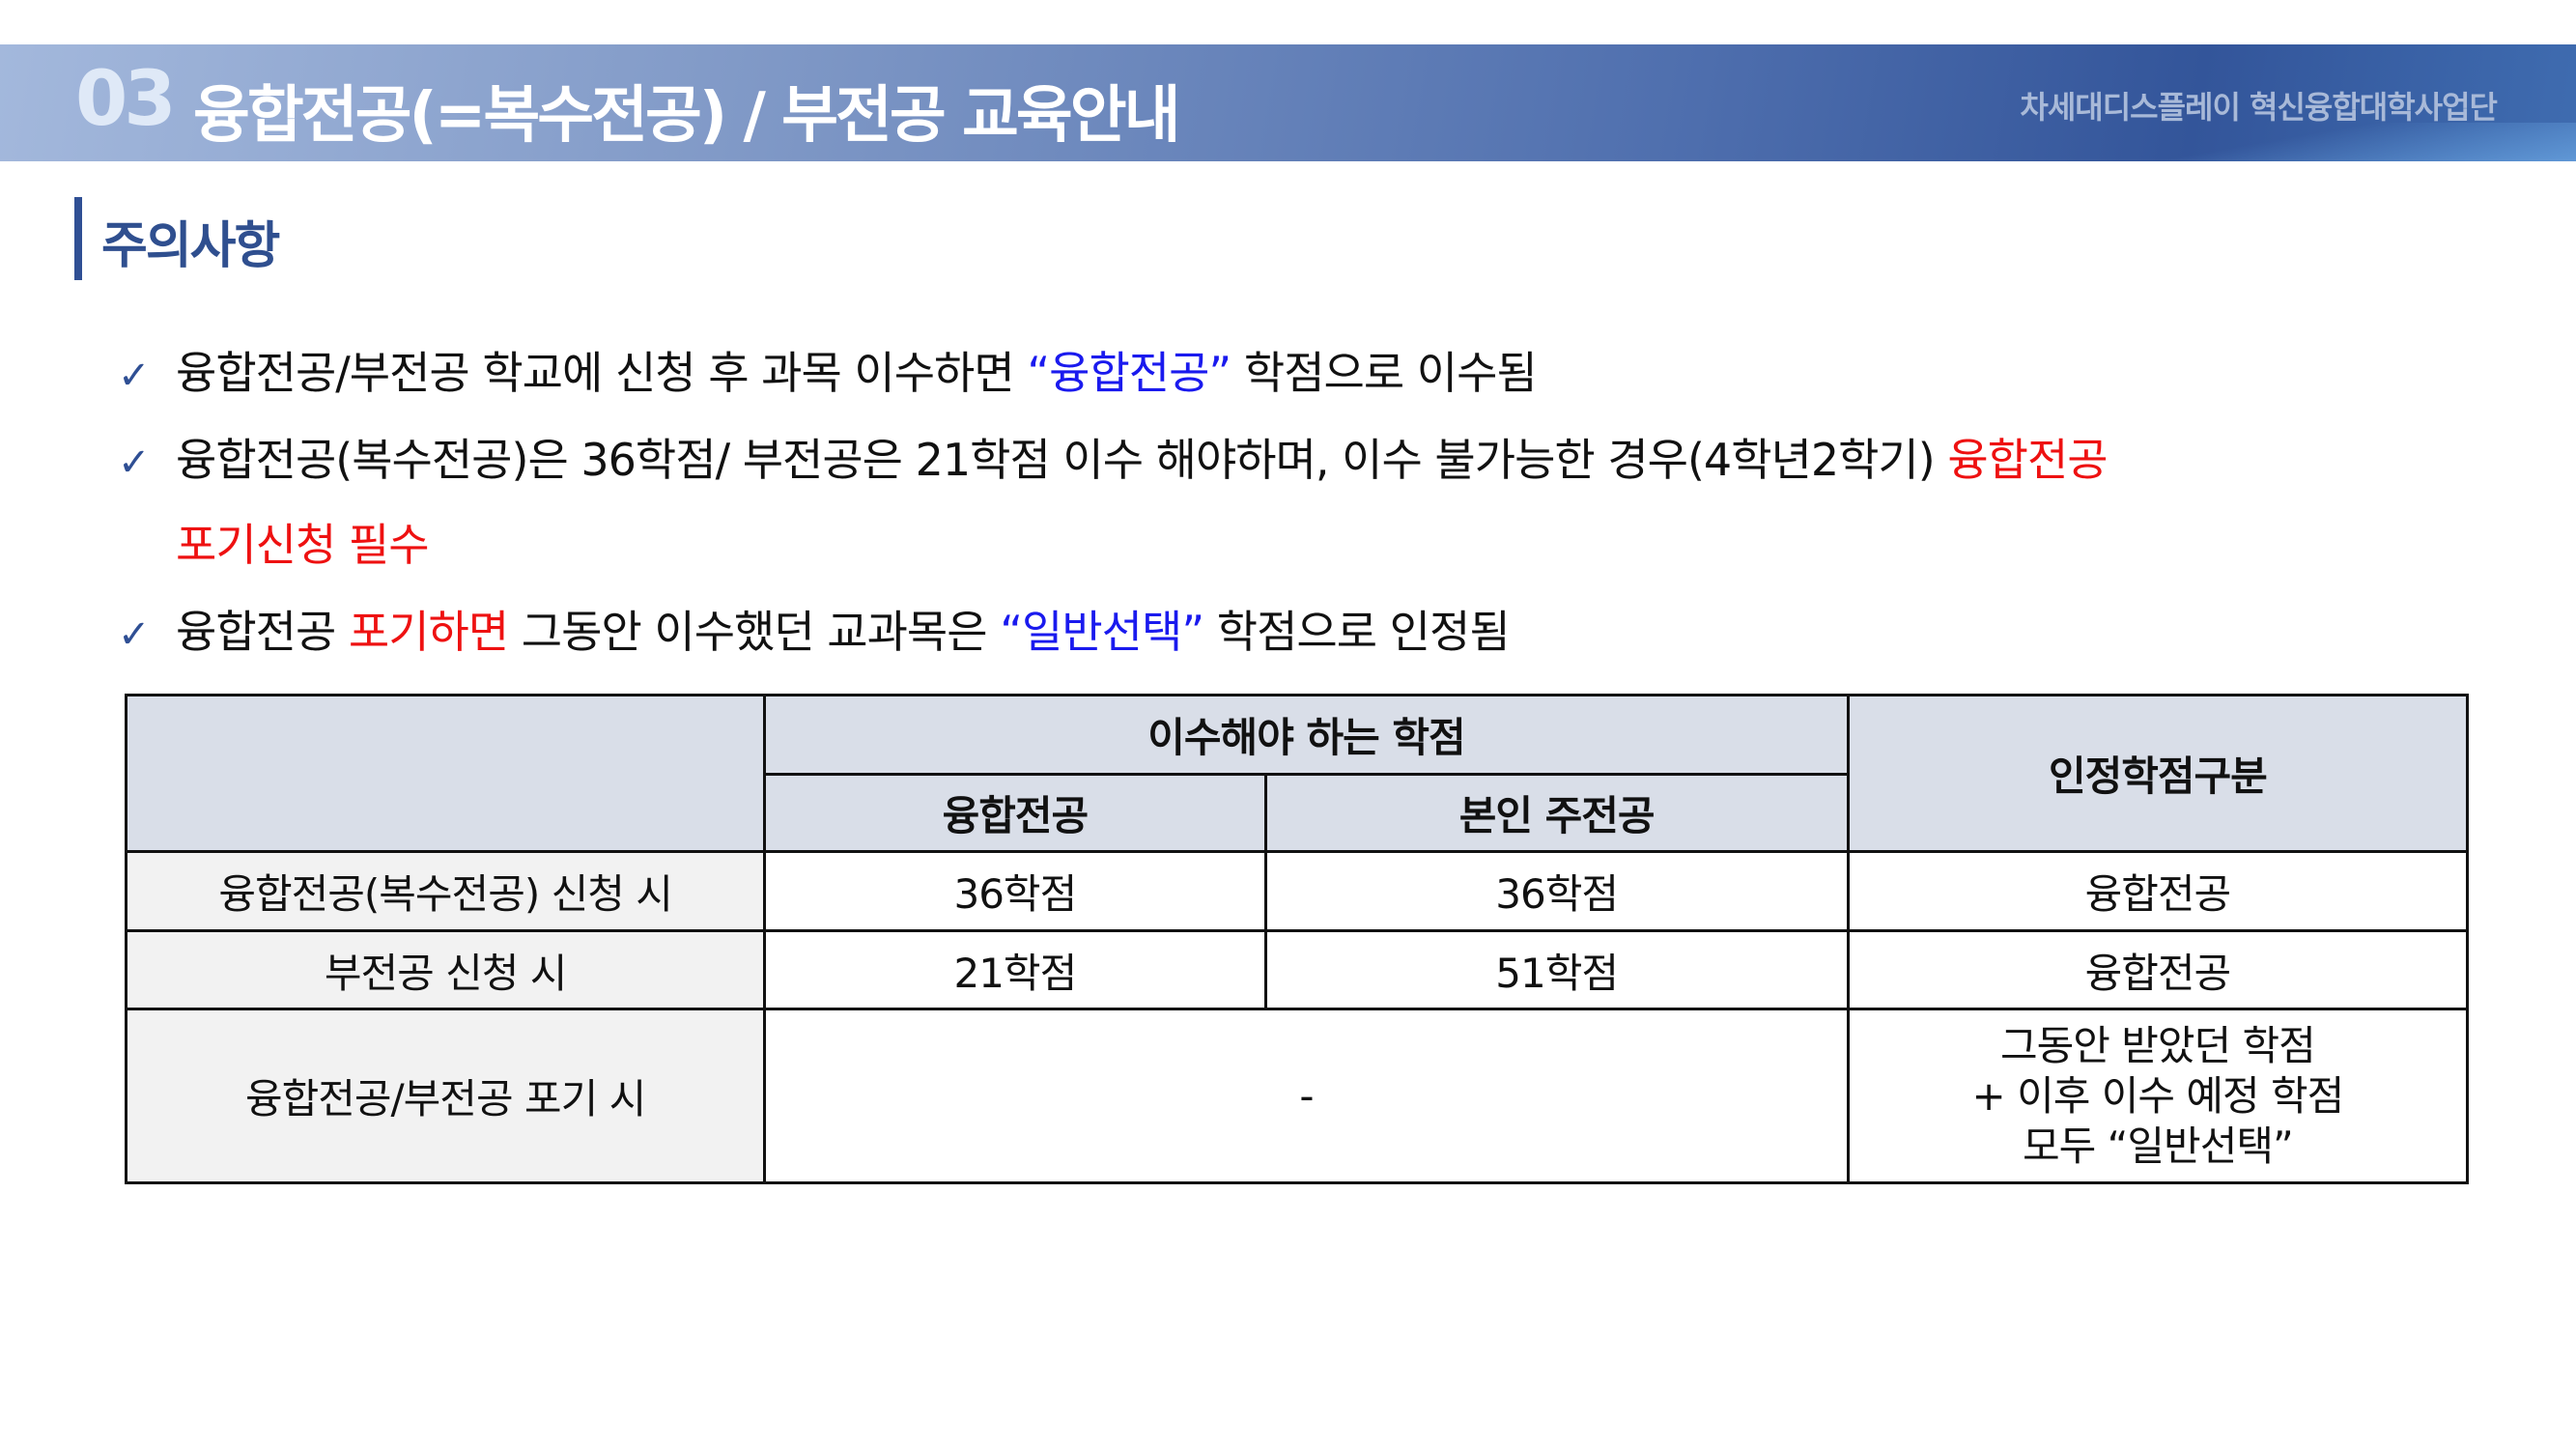 Image resolution: width=2576 pixels, height=1449 pixels. What do you see at coordinates (1015, 813) in the screenshot?
I see `header-convergence: 융합전공` at bounding box center [1015, 813].